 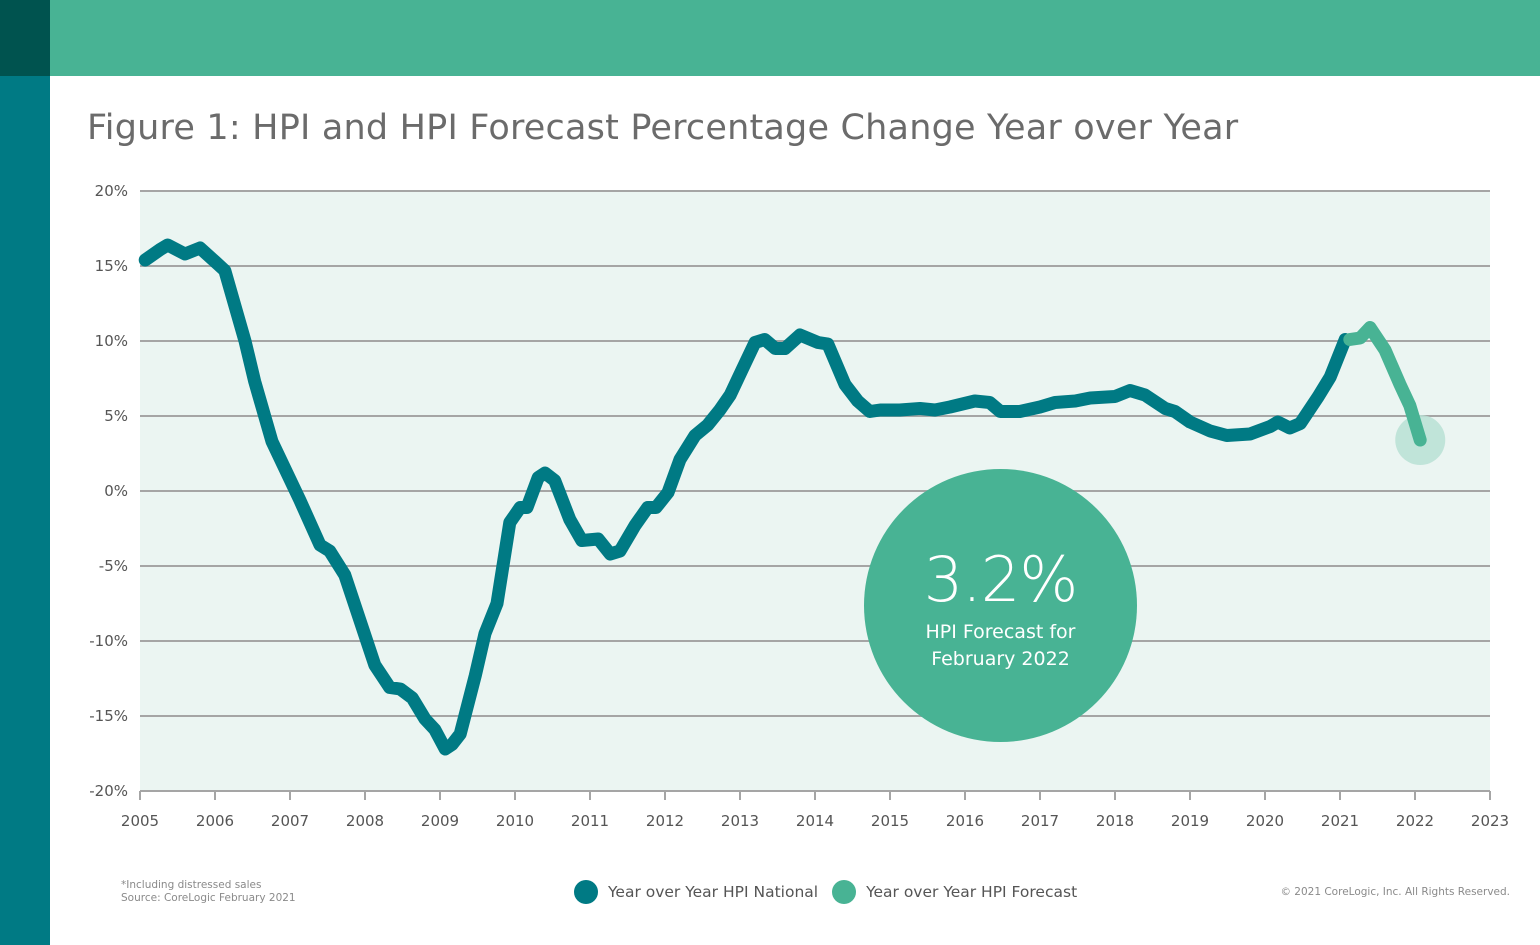 I want to click on y-tick-label: 10%, so click(x=111, y=341).